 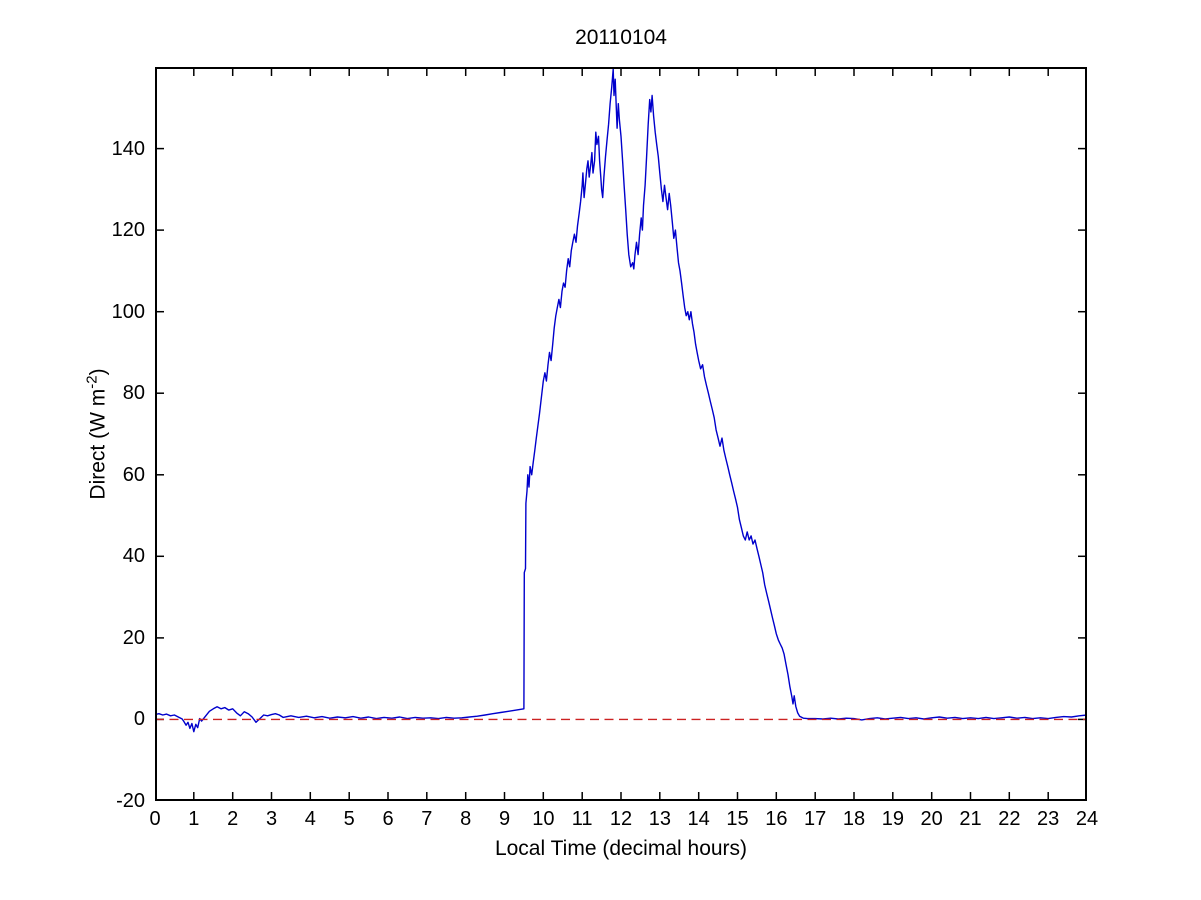 I want to click on y-axis-label-close: ), so click(x=98, y=372).